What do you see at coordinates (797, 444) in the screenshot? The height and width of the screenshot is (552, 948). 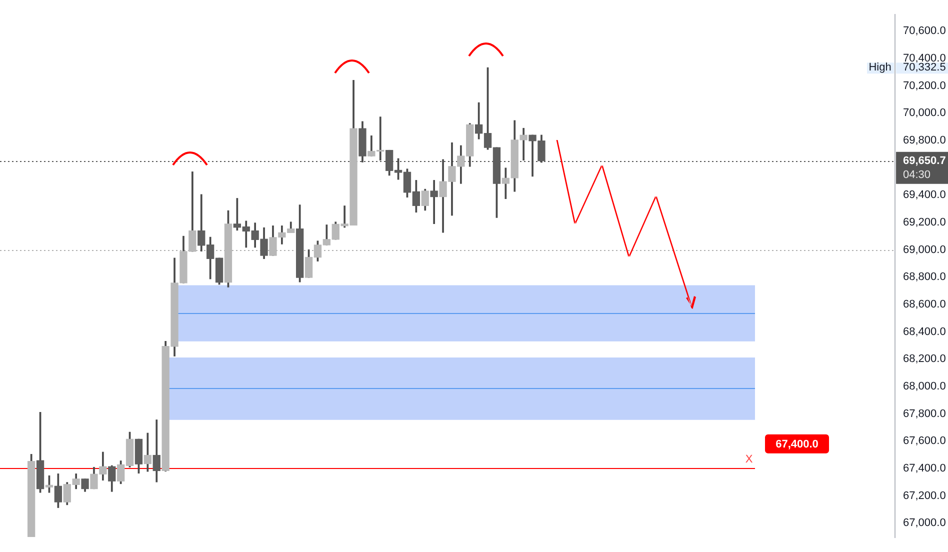 I see `ref-line-label: 67,400.0` at bounding box center [797, 444].